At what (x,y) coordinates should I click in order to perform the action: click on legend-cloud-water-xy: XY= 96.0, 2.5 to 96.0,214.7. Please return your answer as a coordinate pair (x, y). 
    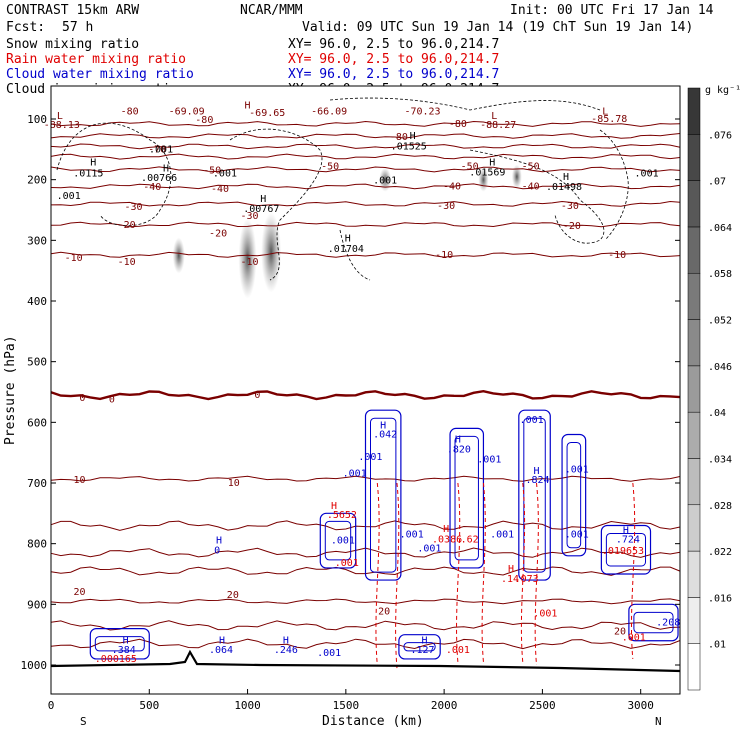
    Looking at the image, I should click on (393, 74).